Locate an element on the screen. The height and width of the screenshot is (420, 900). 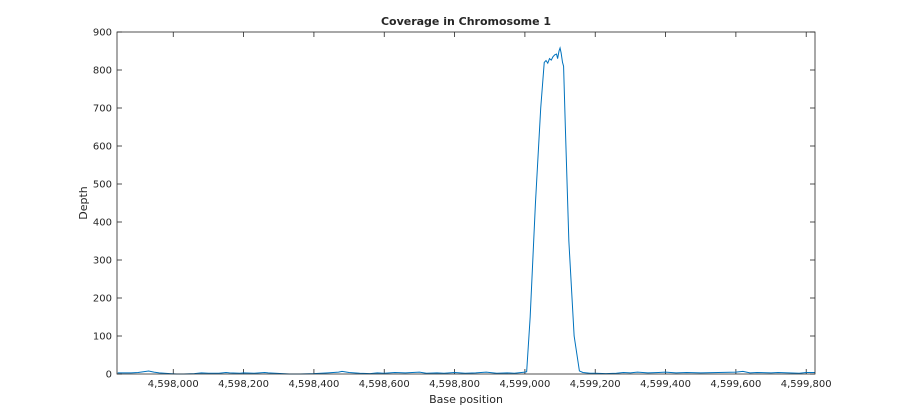
y-tick-label: 200 is located at coordinates (102, 299).